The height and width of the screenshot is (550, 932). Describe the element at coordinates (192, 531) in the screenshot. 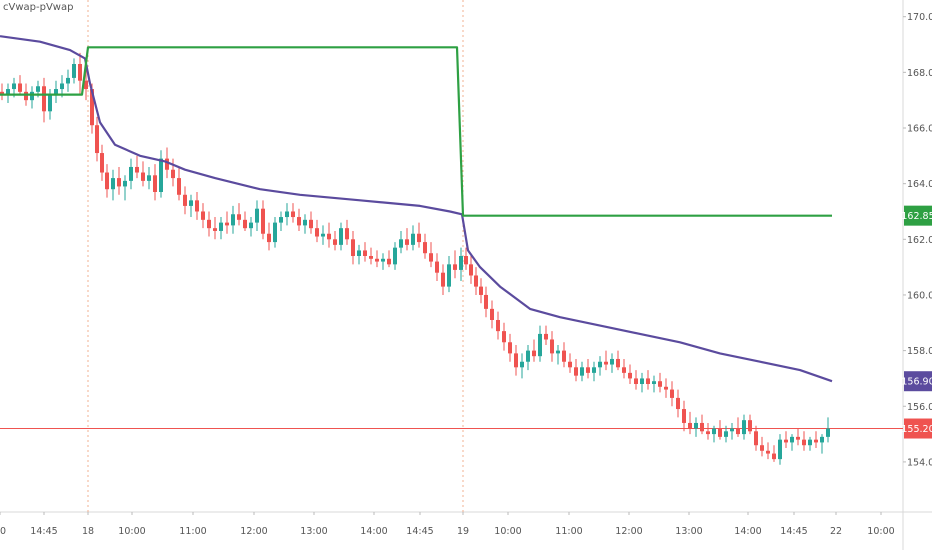

I see `time-tick-label: 11:00` at that location.